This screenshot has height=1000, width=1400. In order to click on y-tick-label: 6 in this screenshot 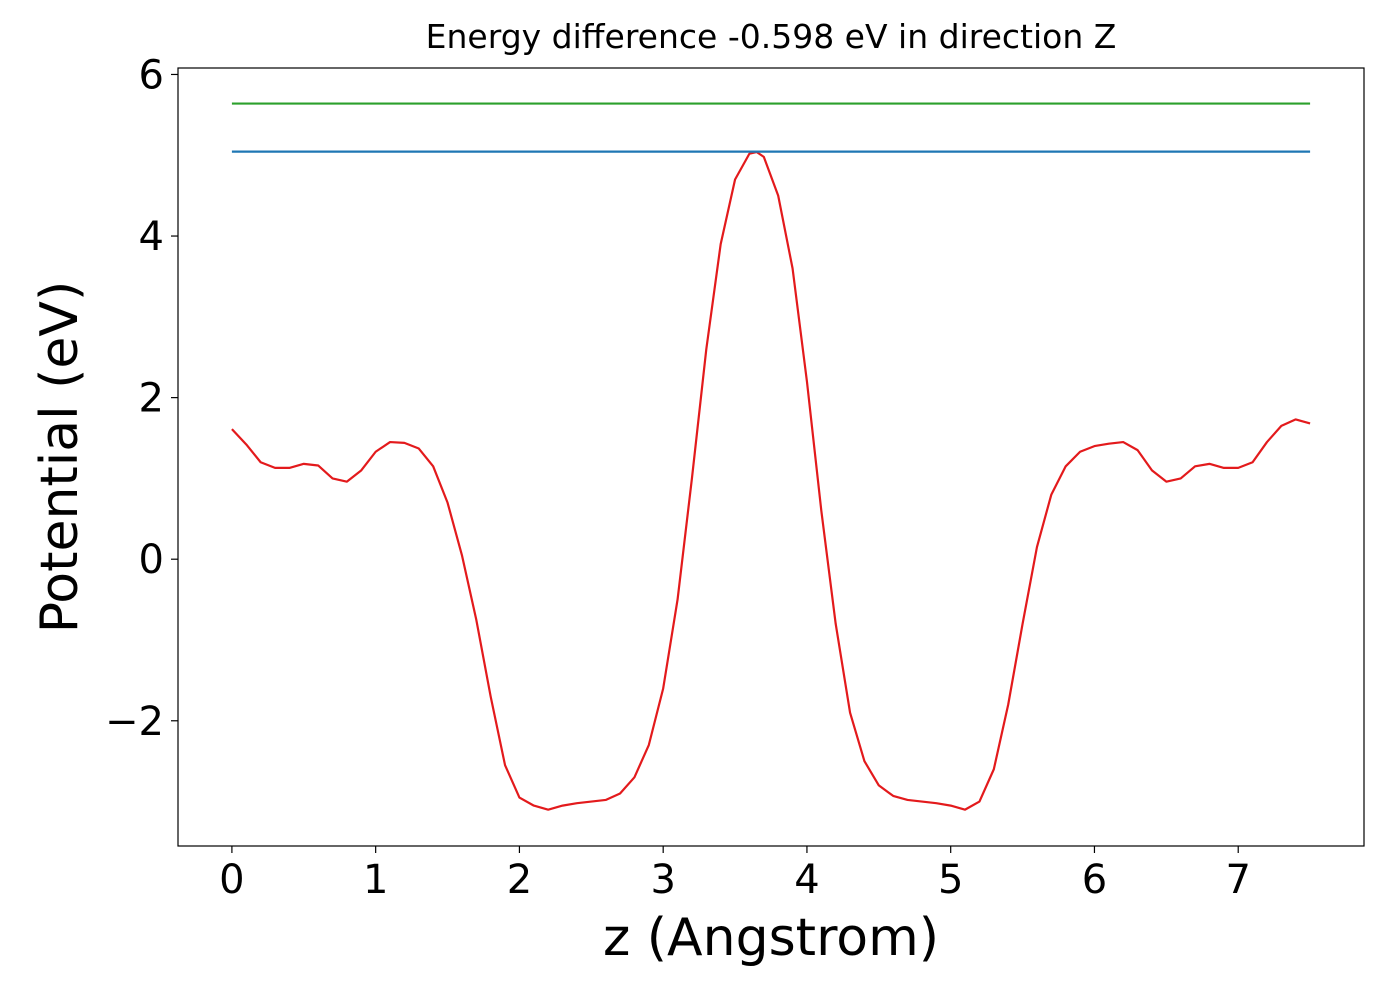, I will do `click(151, 75)`.